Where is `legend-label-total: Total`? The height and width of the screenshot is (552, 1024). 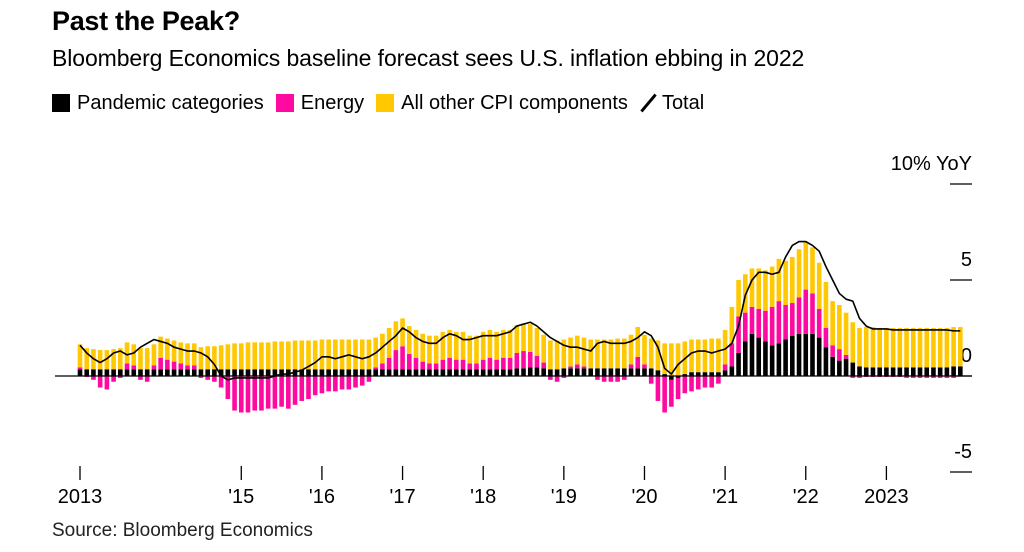 legend-label-total: Total is located at coordinates (683, 102).